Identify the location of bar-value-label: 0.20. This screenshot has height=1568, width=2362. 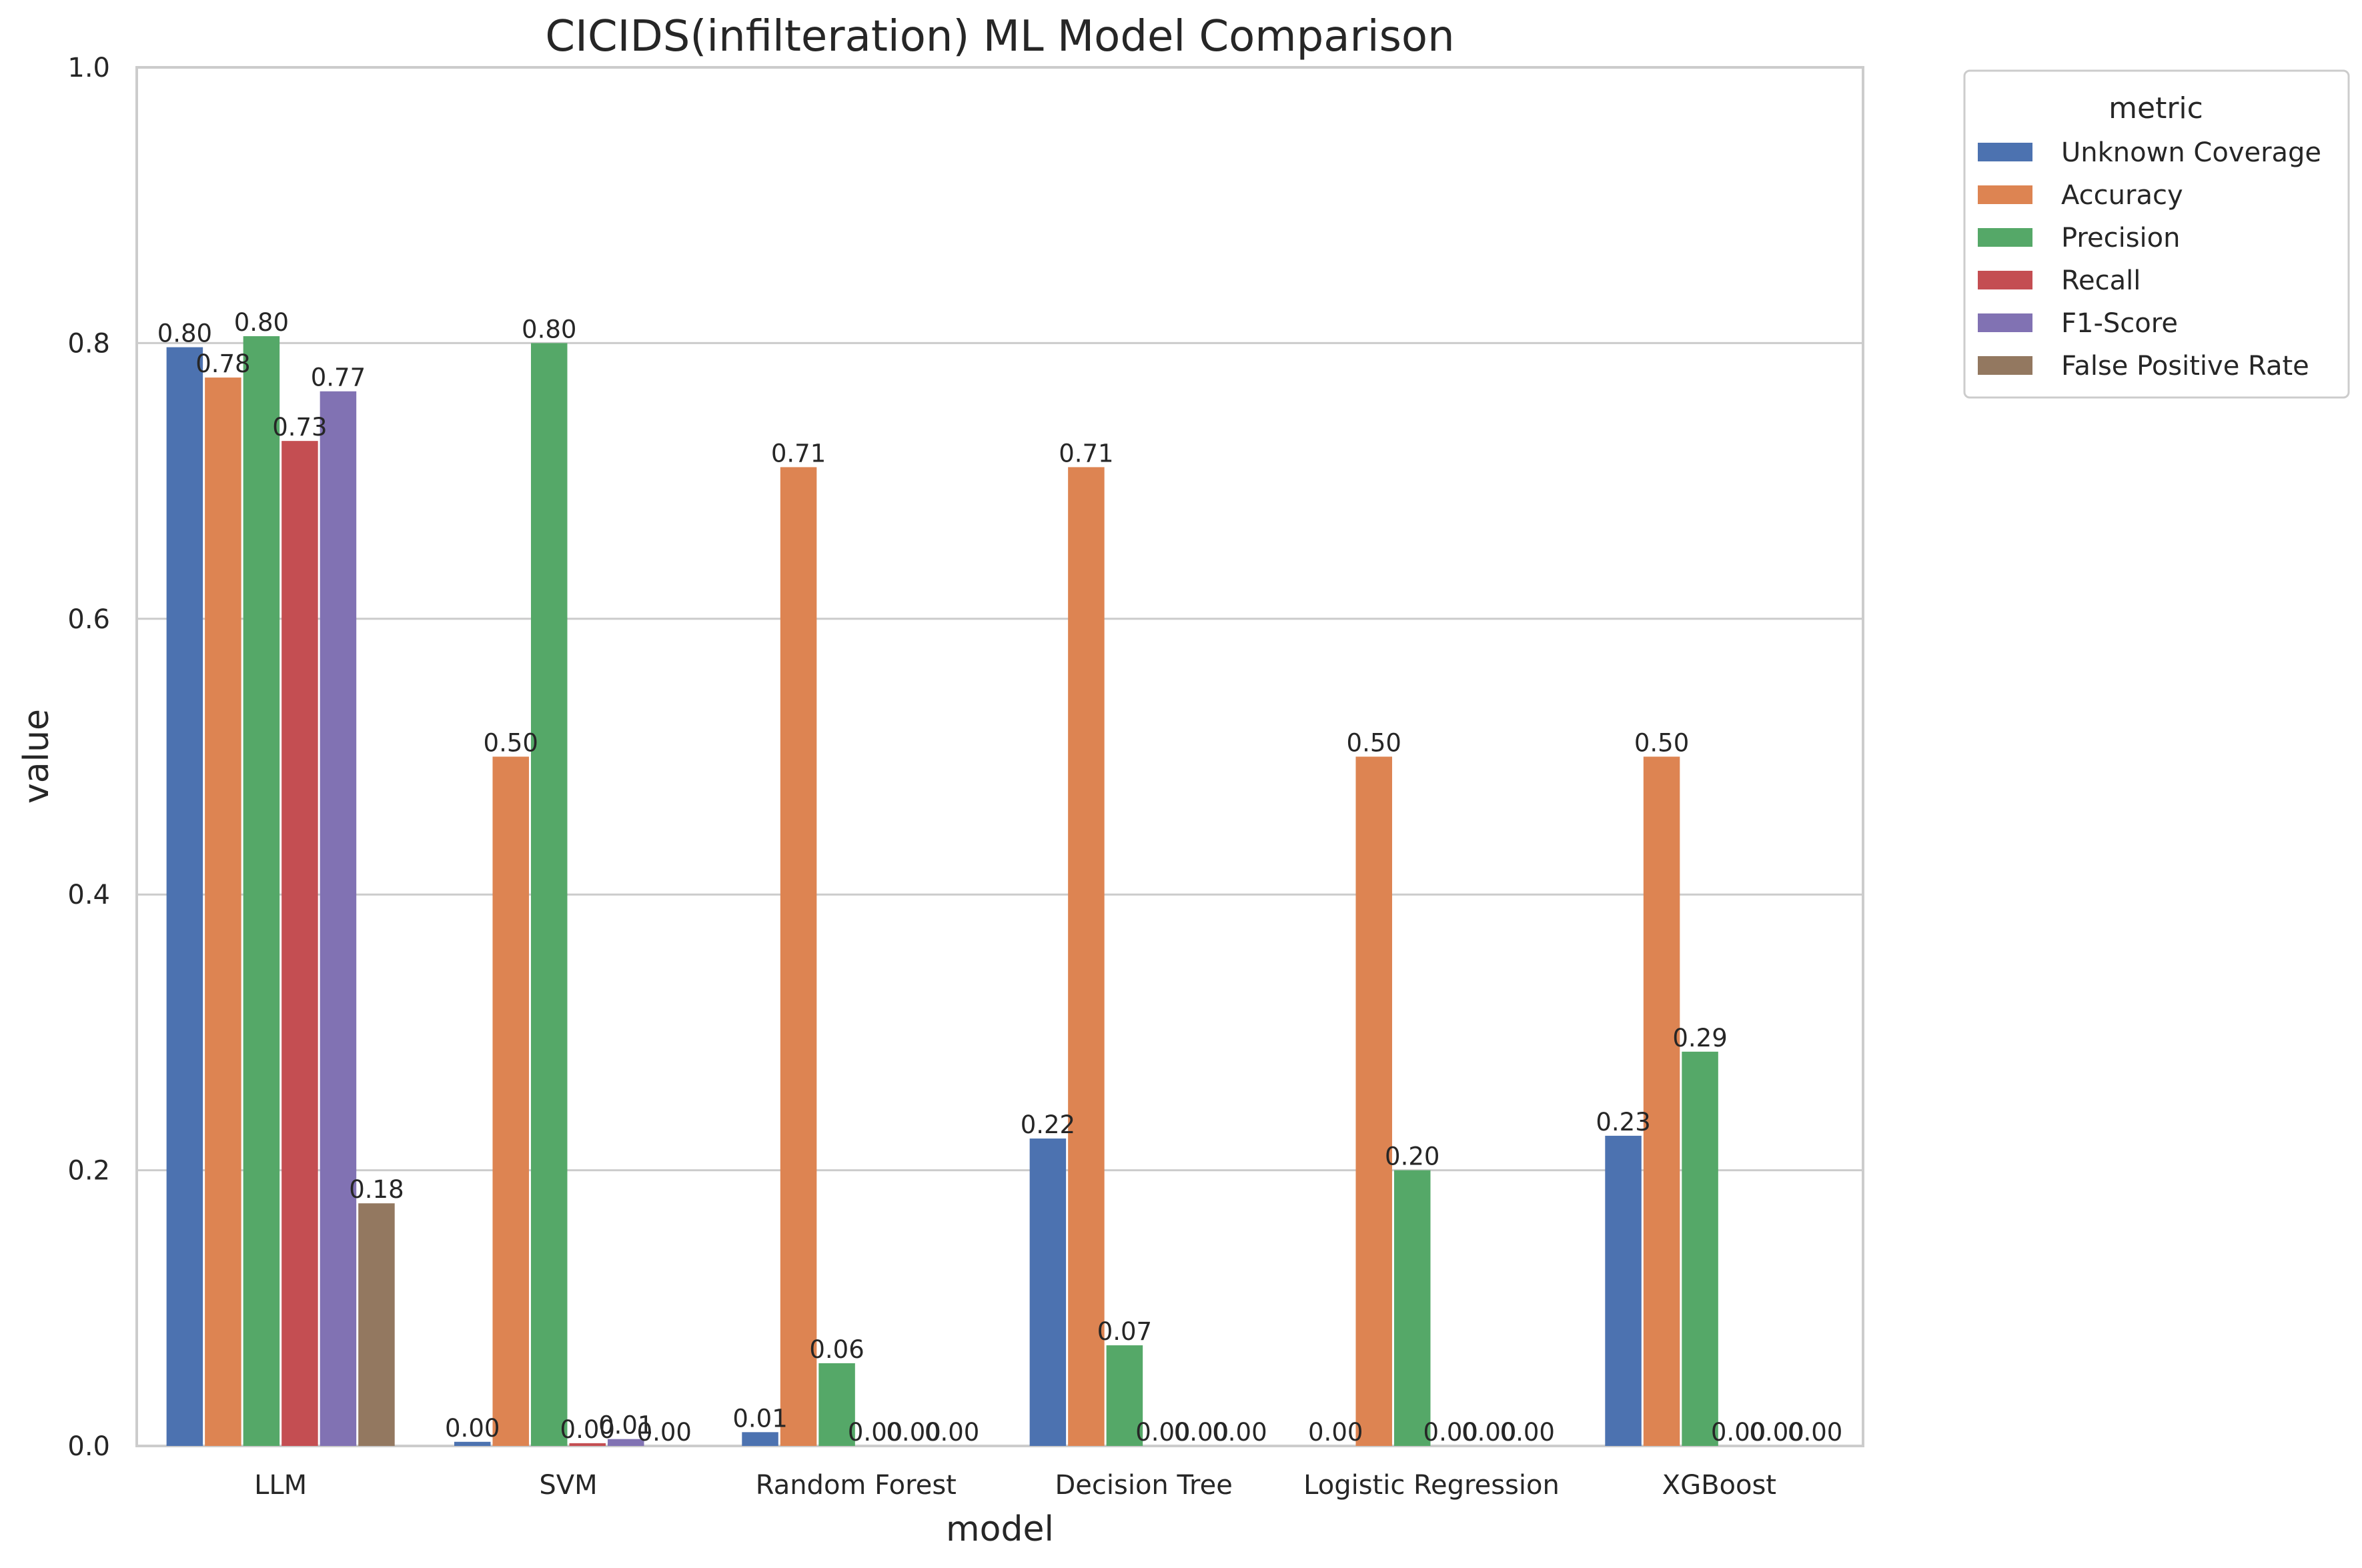
(1412, 1156).